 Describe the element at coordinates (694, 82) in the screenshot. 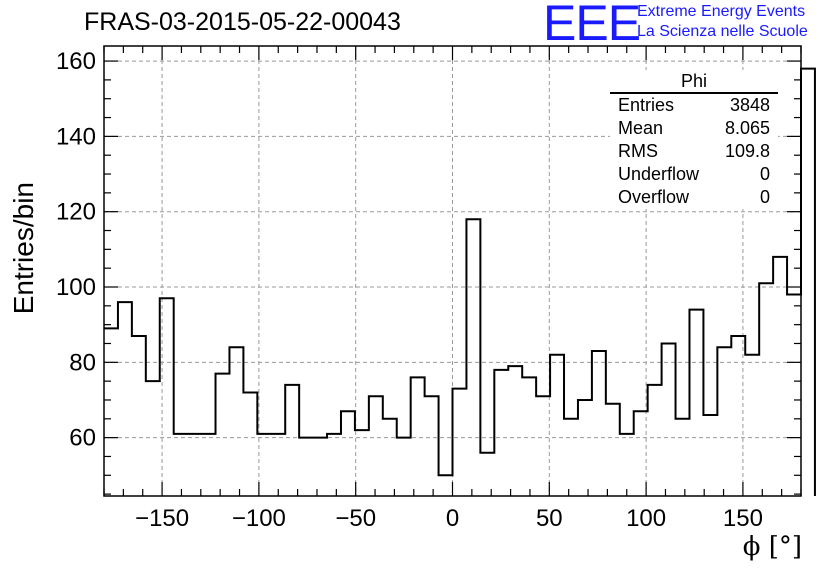

I see `stats-title: Phi` at that location.